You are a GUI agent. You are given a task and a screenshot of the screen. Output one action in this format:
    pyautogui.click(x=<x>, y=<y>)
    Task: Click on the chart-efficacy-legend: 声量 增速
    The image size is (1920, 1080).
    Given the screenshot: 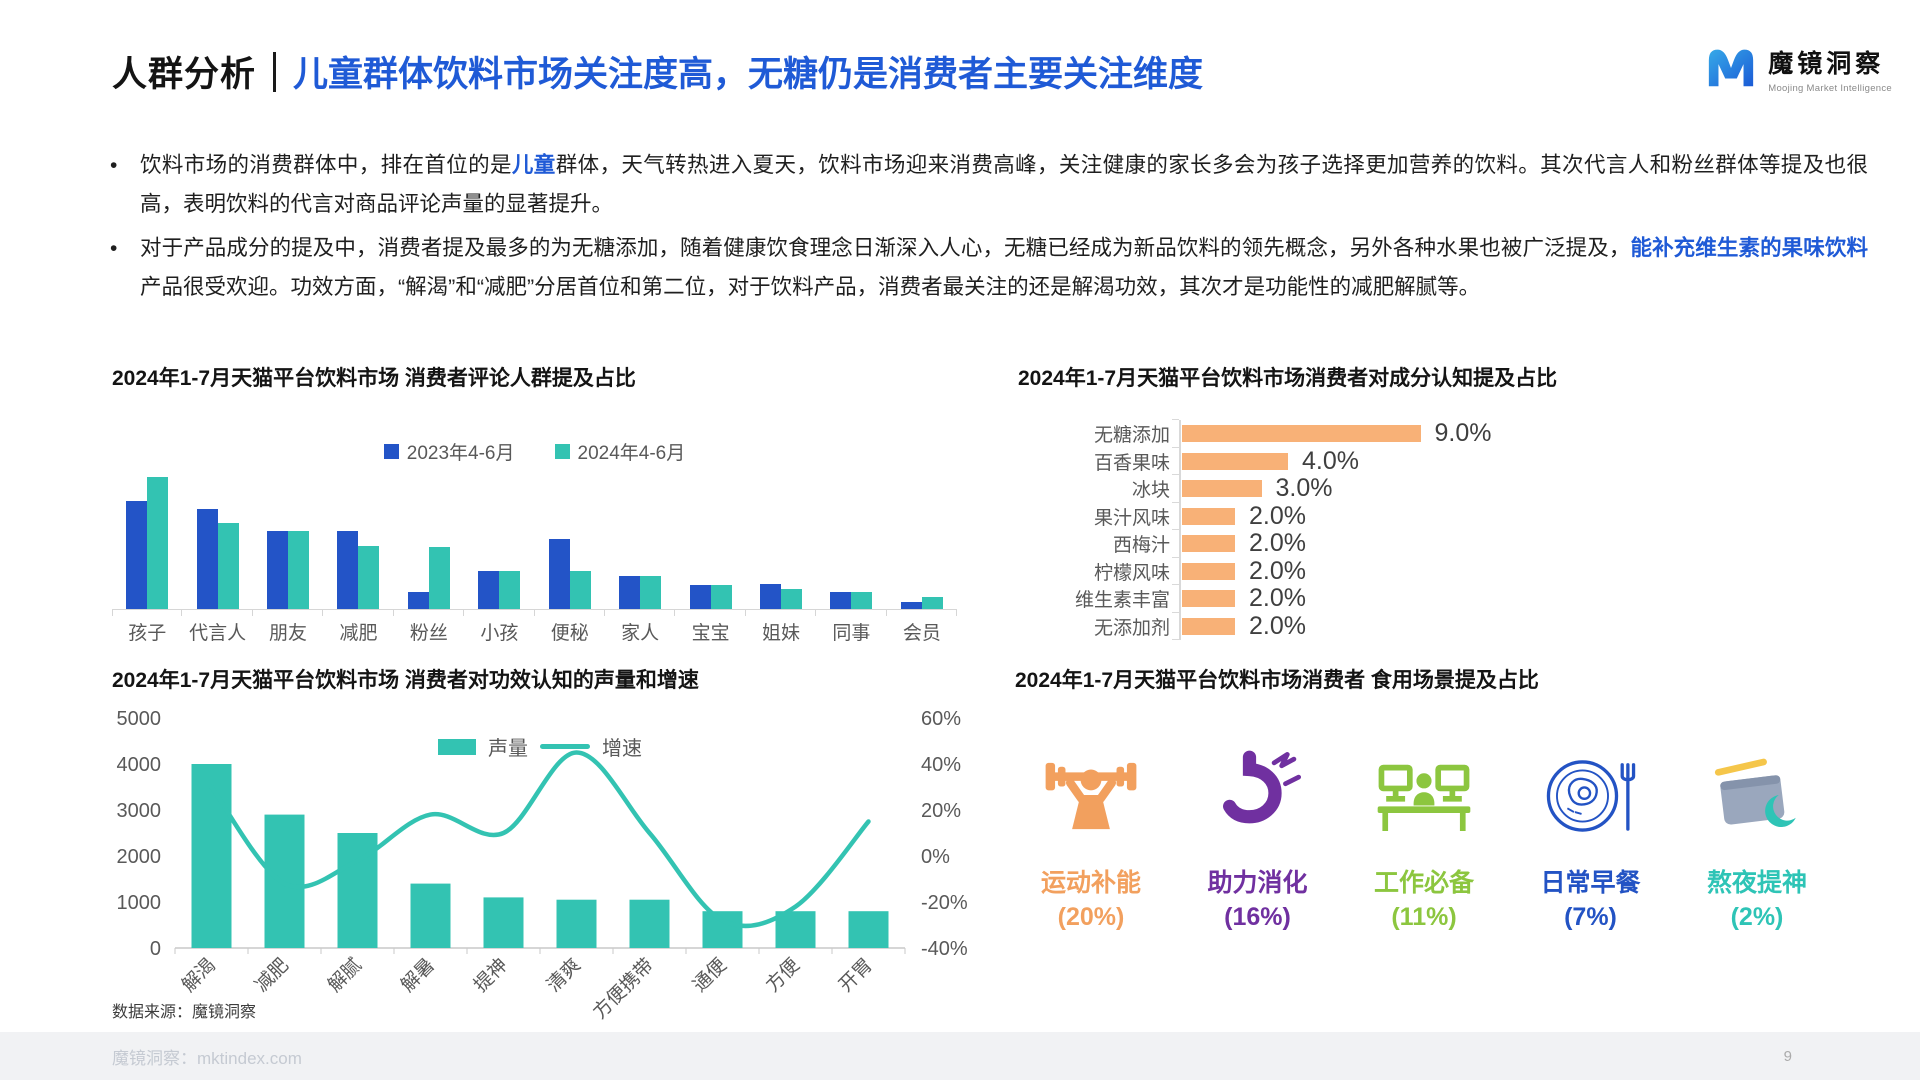 What is the action you would take?
    pyautogui.click(x=540, y=746)
    